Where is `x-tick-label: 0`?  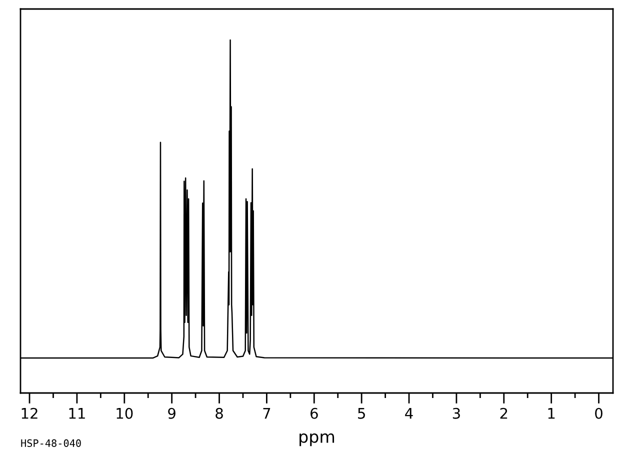
x-tick-label: 0 is located at coordinates (598, 413).